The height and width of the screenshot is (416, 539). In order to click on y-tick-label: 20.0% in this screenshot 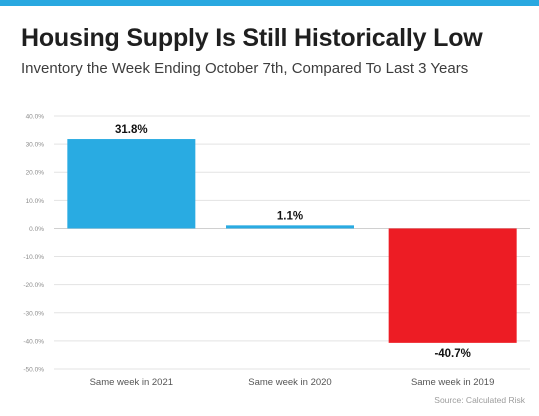, I will do `click(35, 173)`.